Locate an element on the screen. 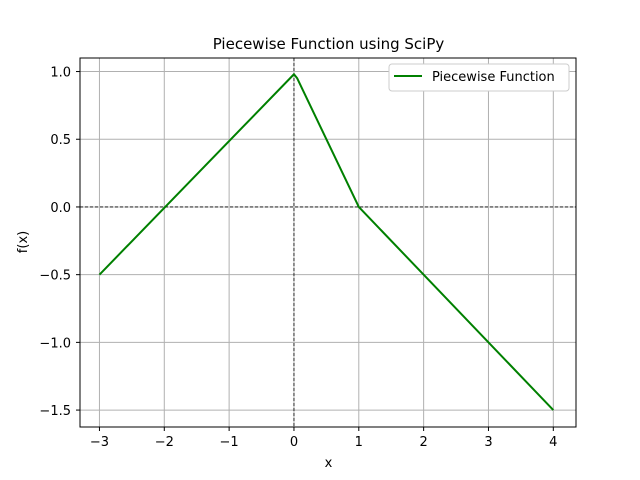  x-tick-label: 3 is located at coordinates (488, 442).